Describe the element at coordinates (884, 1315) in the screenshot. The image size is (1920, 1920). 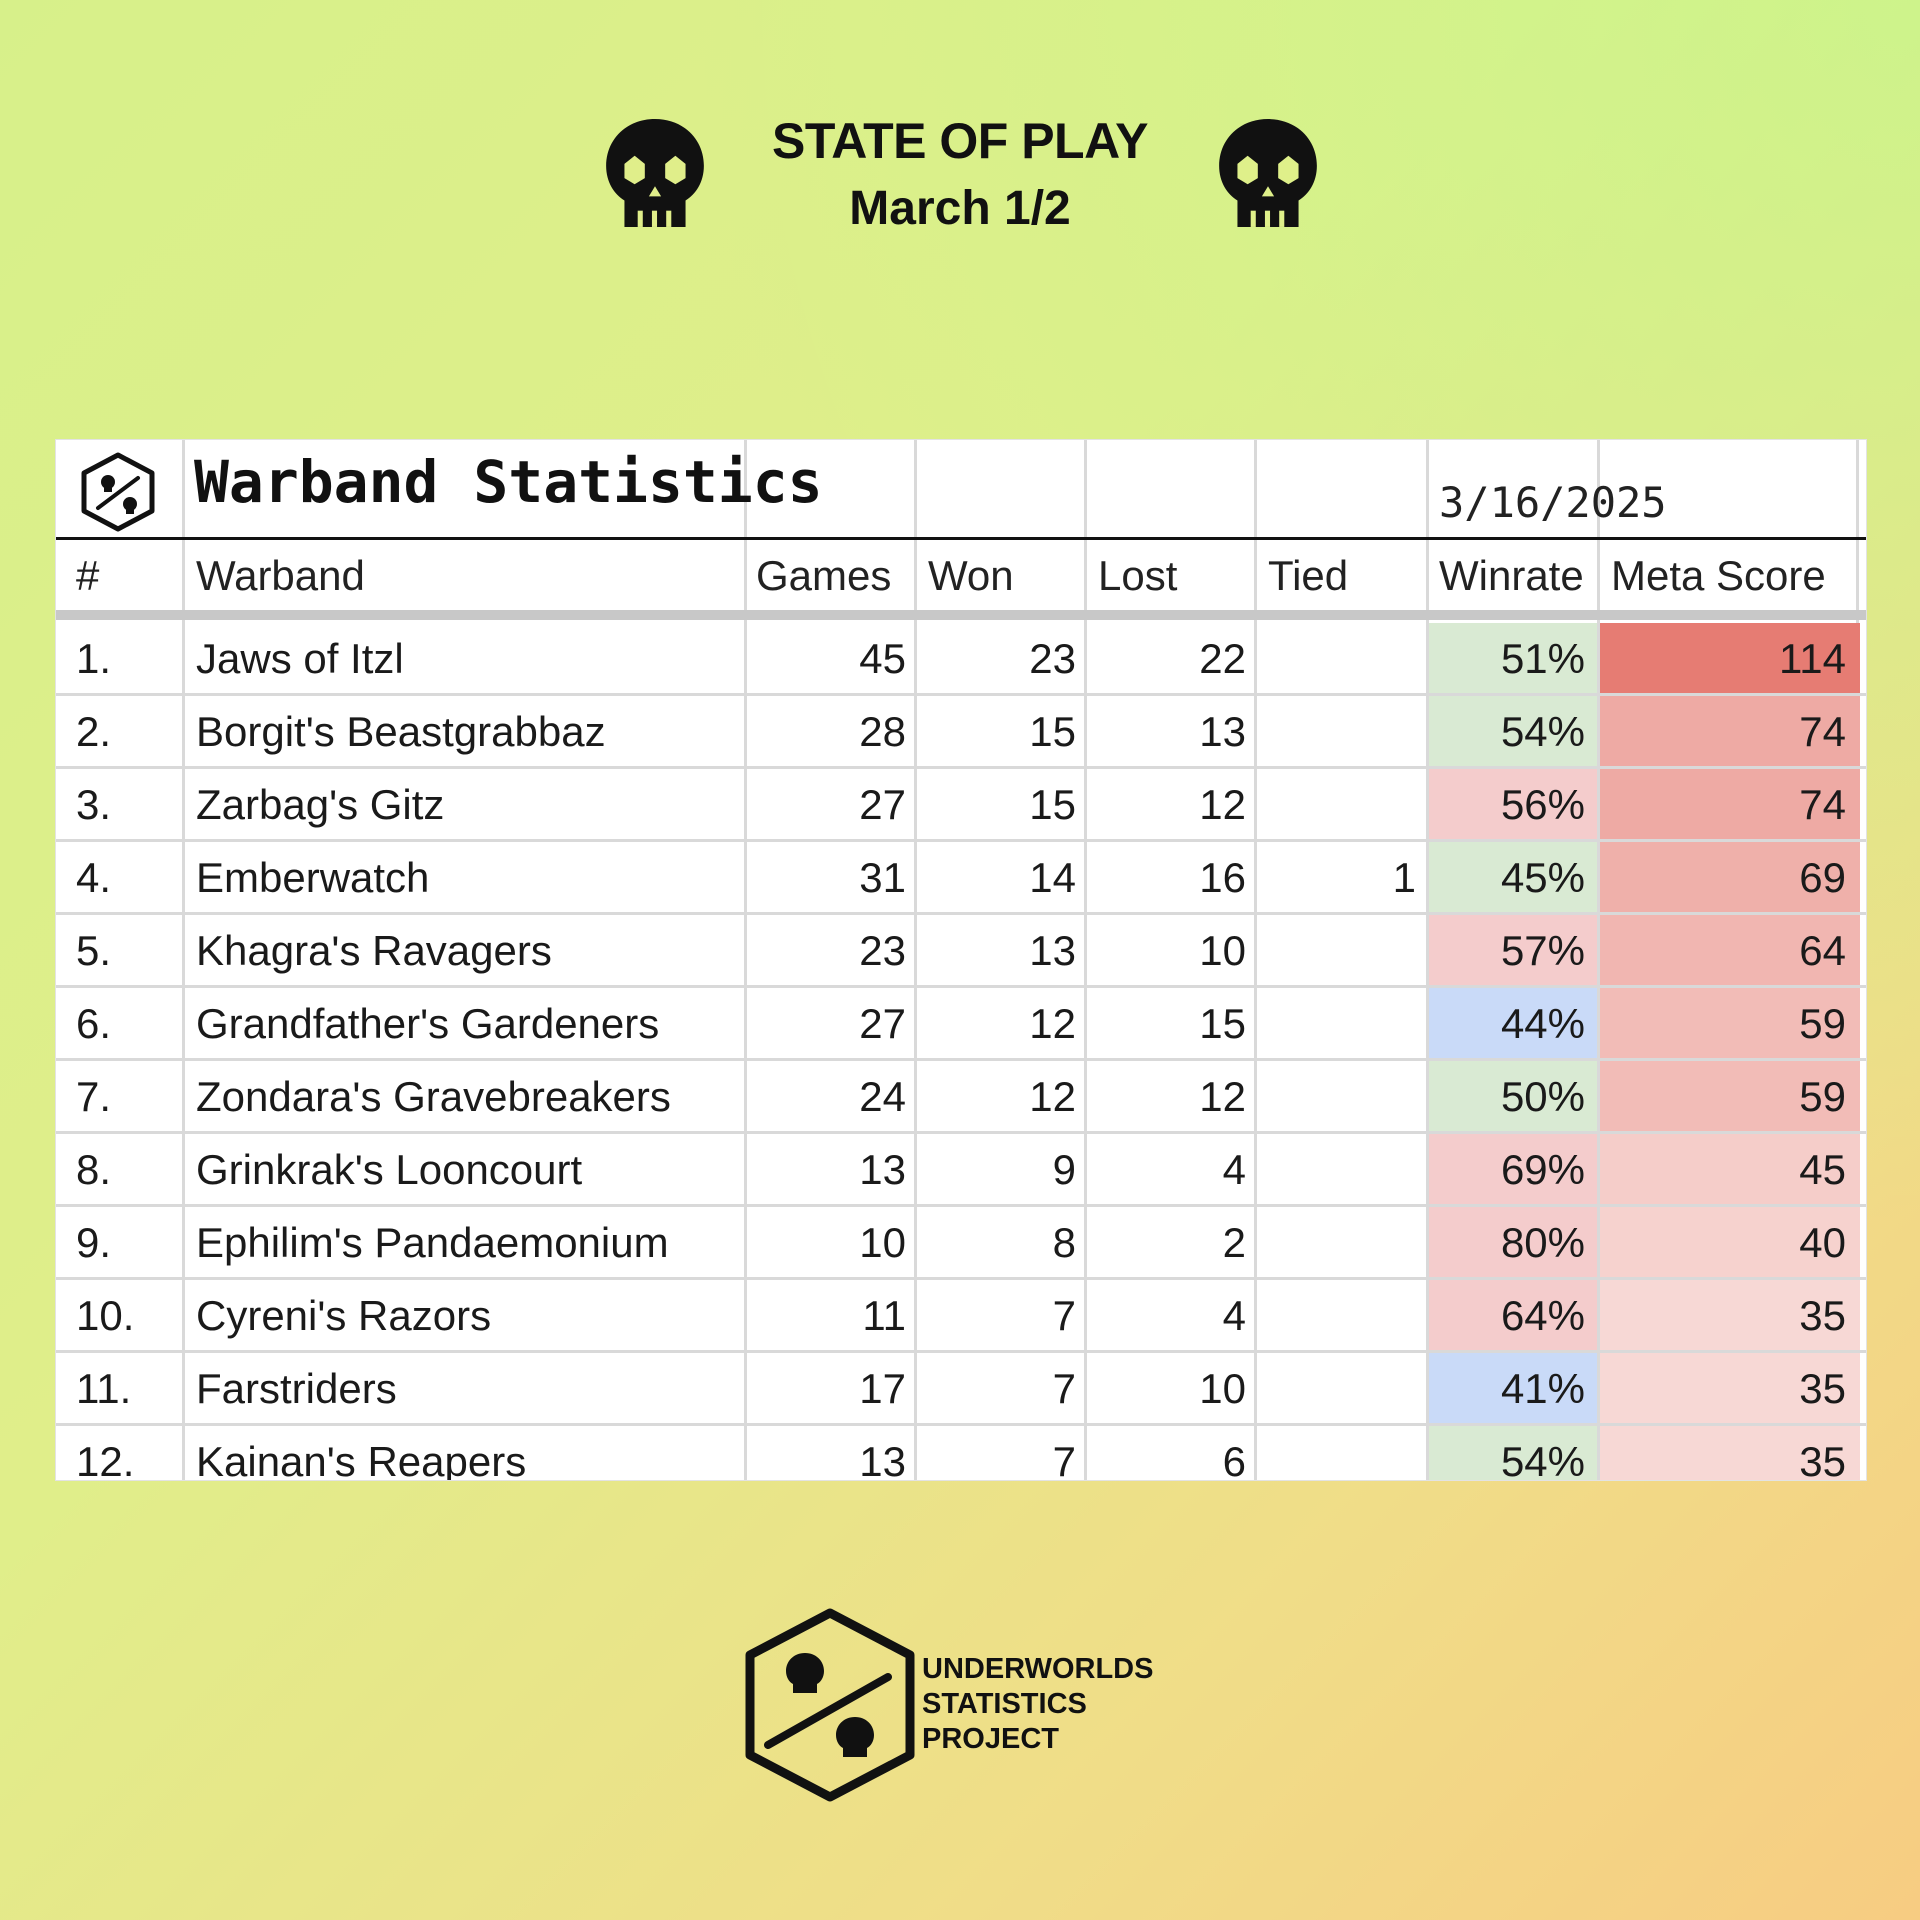
I see `cell-games: 11` at that location.